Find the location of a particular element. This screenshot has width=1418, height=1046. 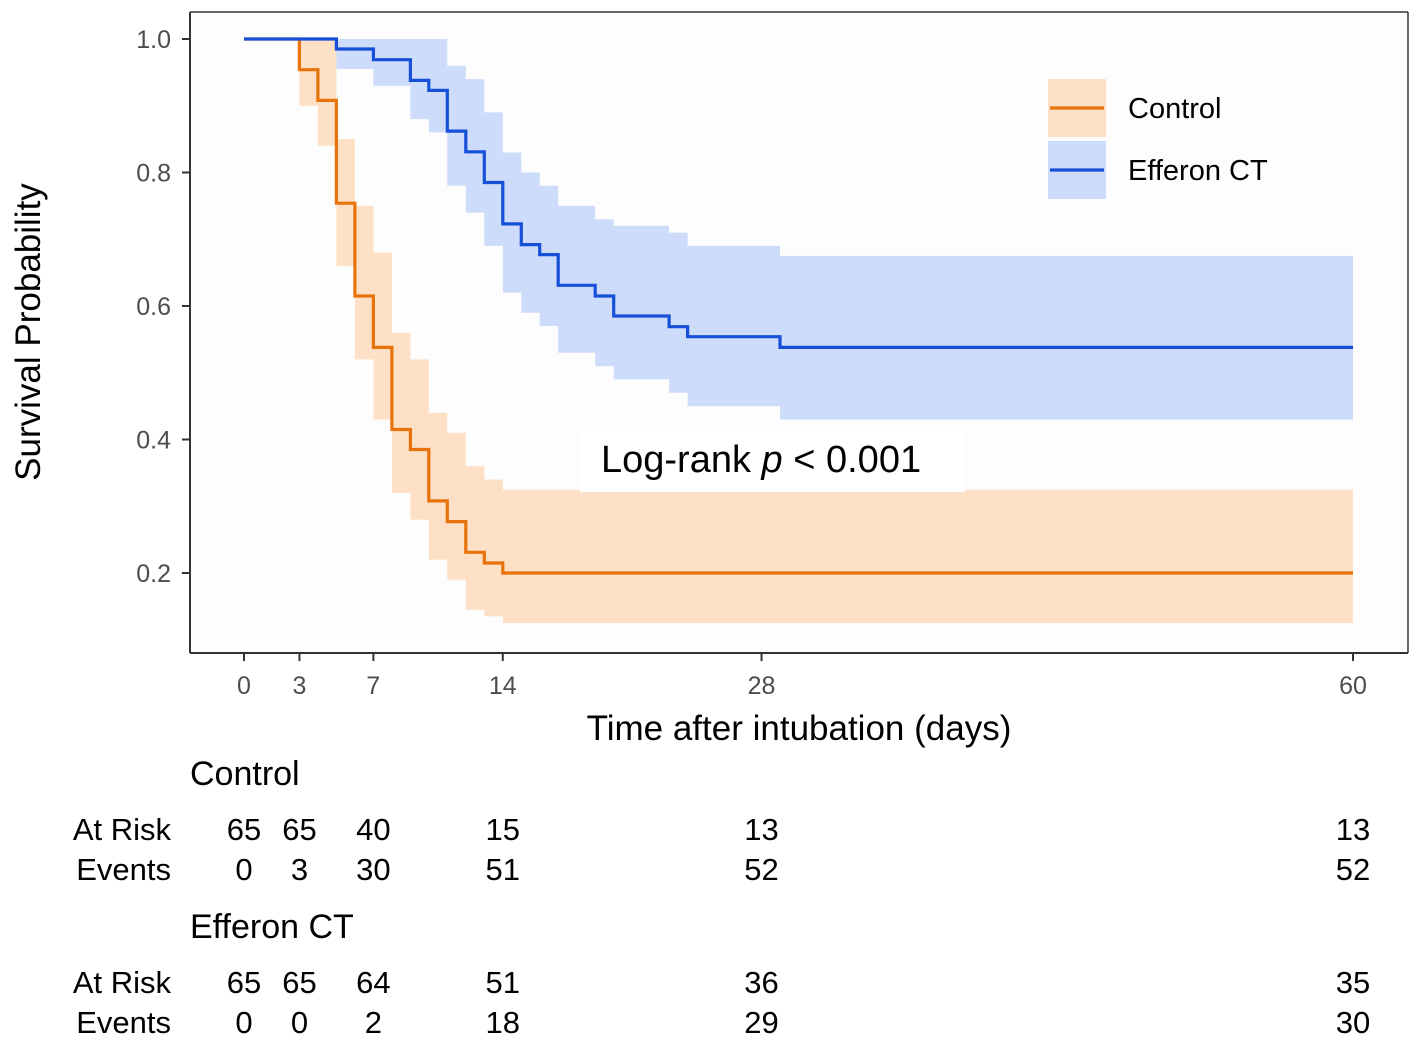

risk-cell: 40 is located at coordinates (373, 829).